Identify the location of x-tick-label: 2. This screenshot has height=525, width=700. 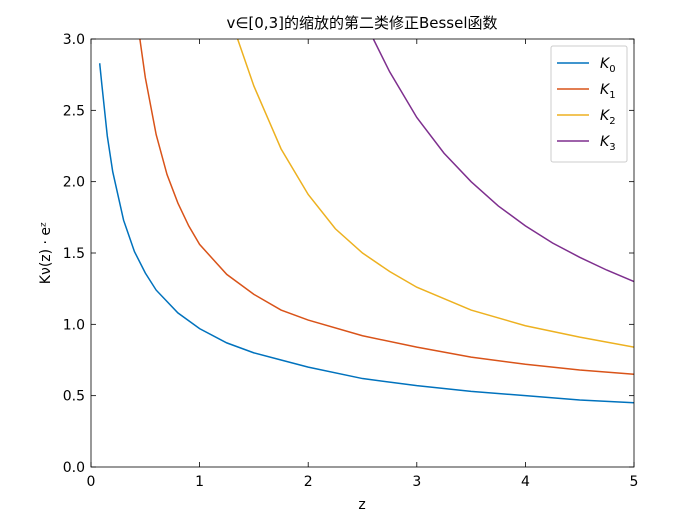
(308, 482).